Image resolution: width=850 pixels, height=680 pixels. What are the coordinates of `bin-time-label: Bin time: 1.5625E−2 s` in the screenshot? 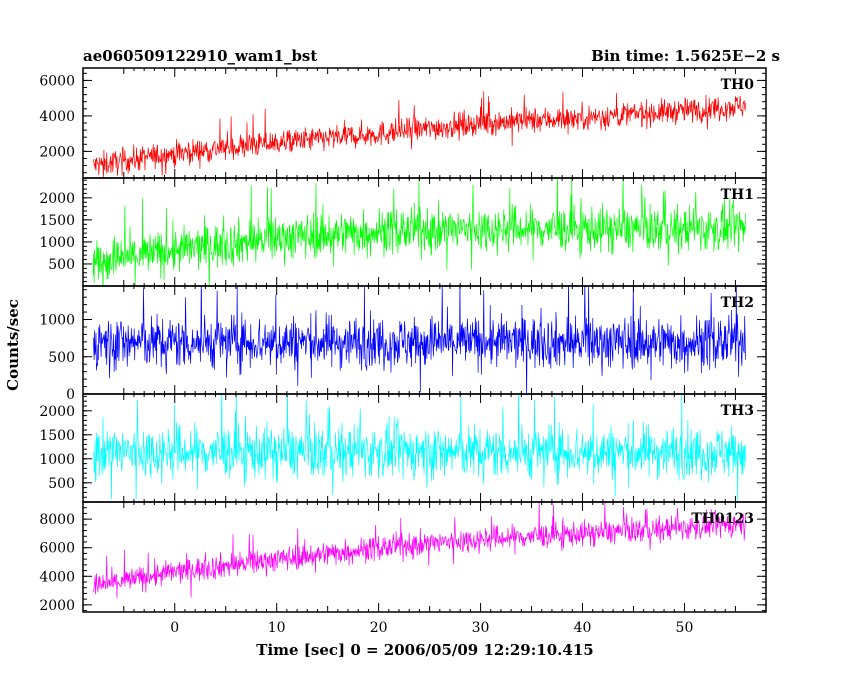 It's located at (685, 56).